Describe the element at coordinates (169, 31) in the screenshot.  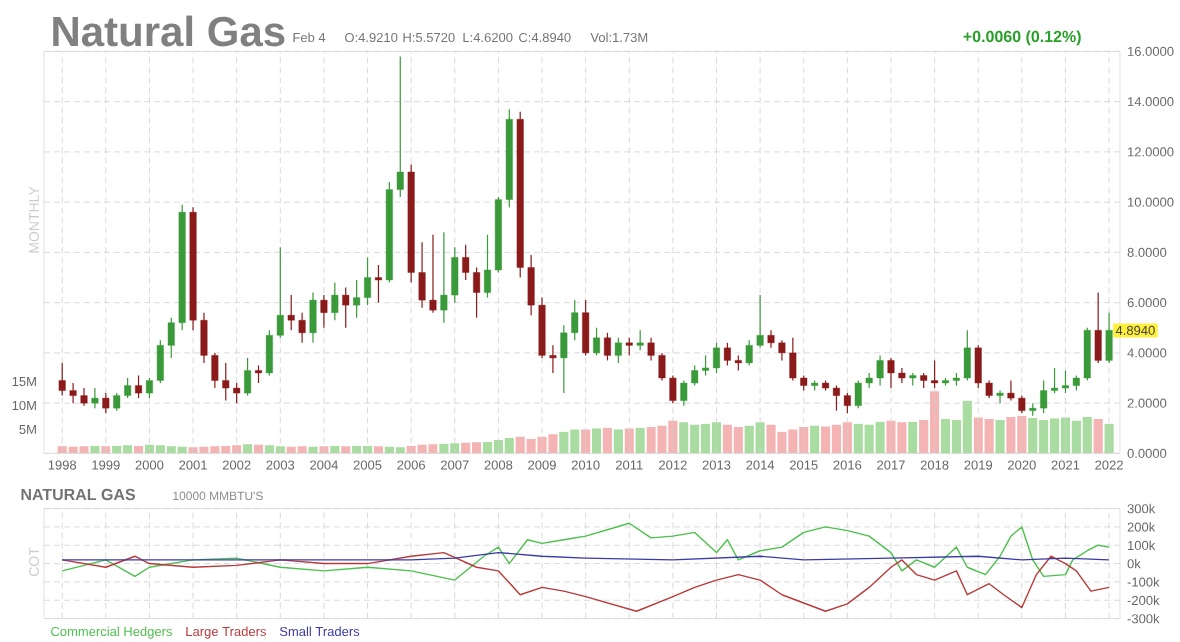
I see `chart-title: Natural Gas` at that location.